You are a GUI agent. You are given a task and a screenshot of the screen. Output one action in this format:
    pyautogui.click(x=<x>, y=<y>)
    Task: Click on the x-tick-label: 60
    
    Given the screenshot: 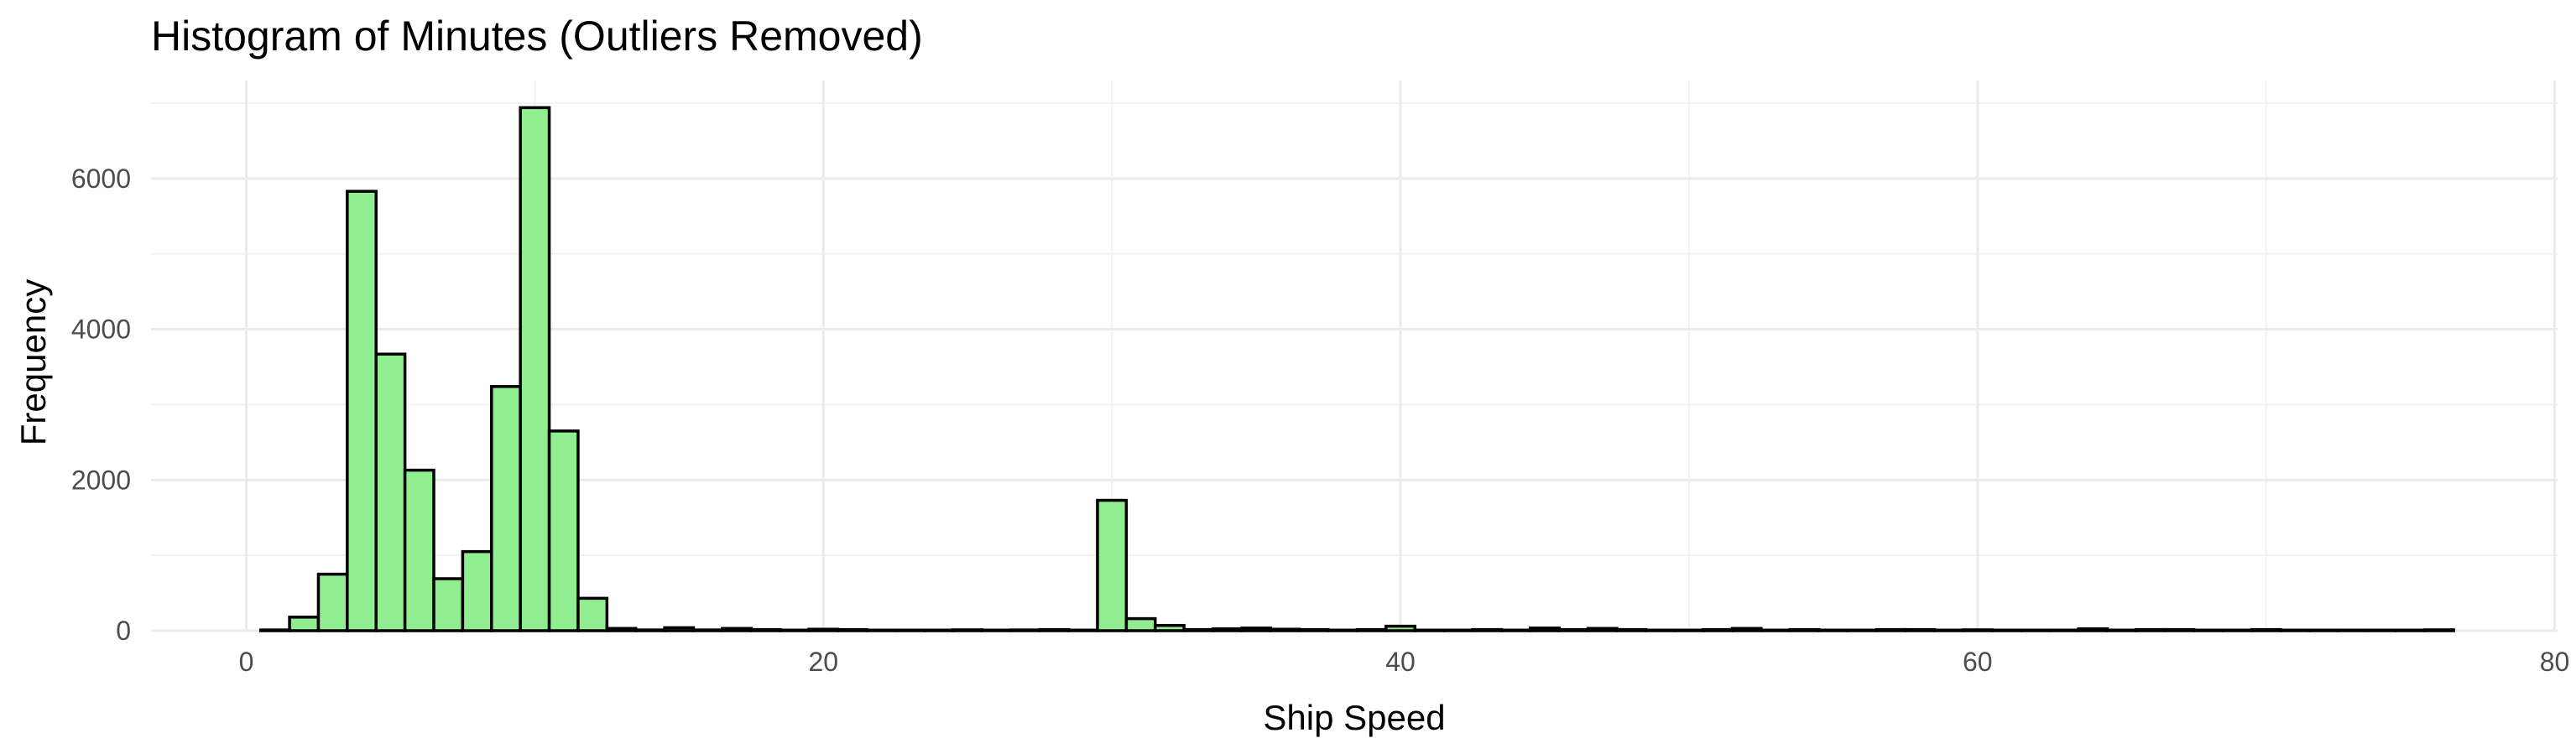 What is the action you would take?
    pyautogui.click(x=1978, y=662)
    